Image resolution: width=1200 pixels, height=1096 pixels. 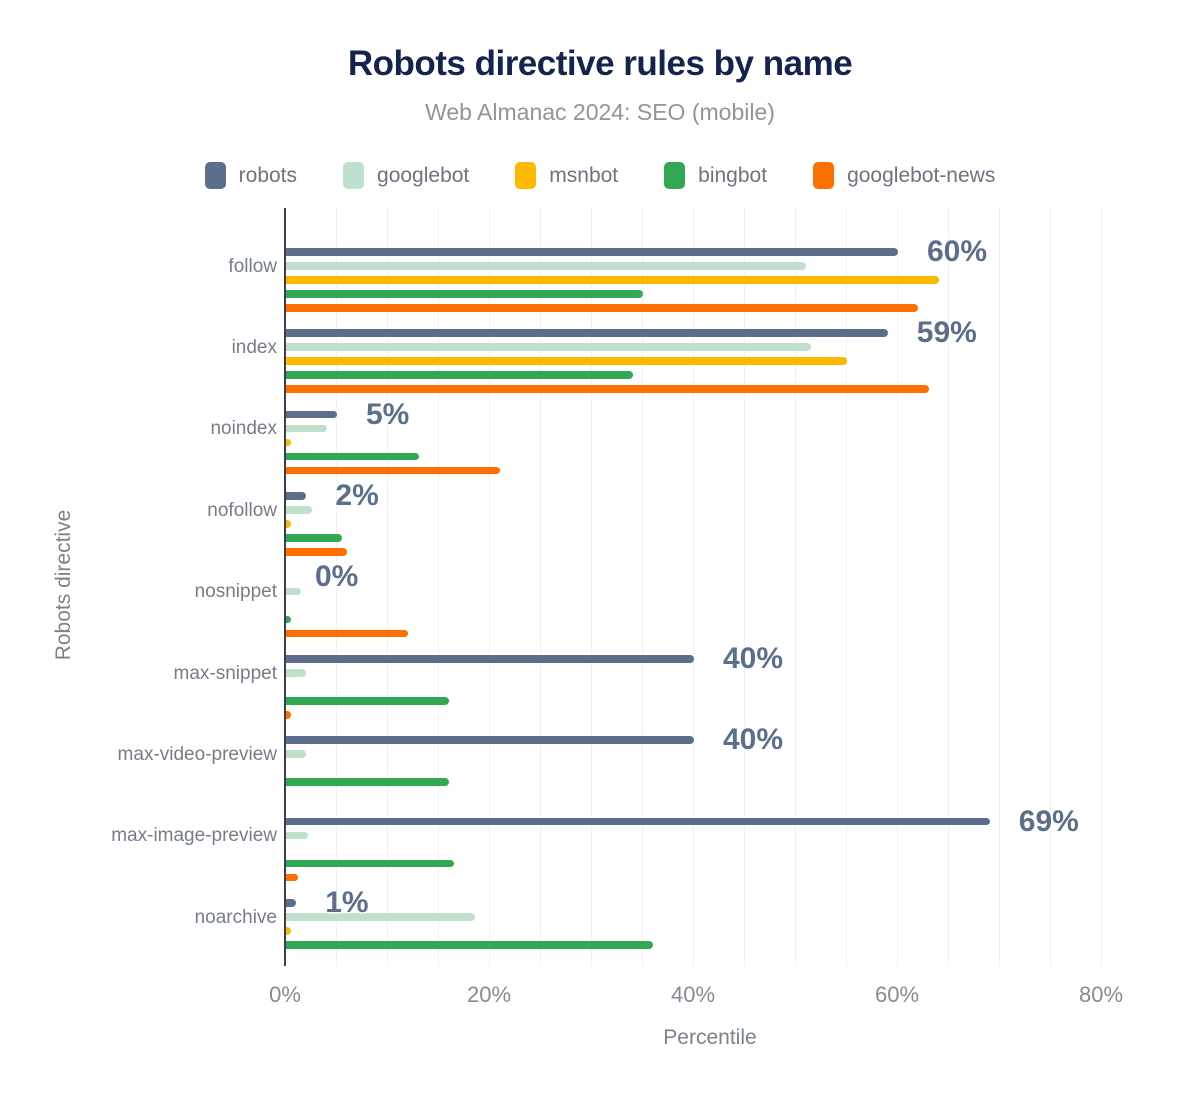 I want to click on category-label-noindex: noindex, so click(x=243, y=429).